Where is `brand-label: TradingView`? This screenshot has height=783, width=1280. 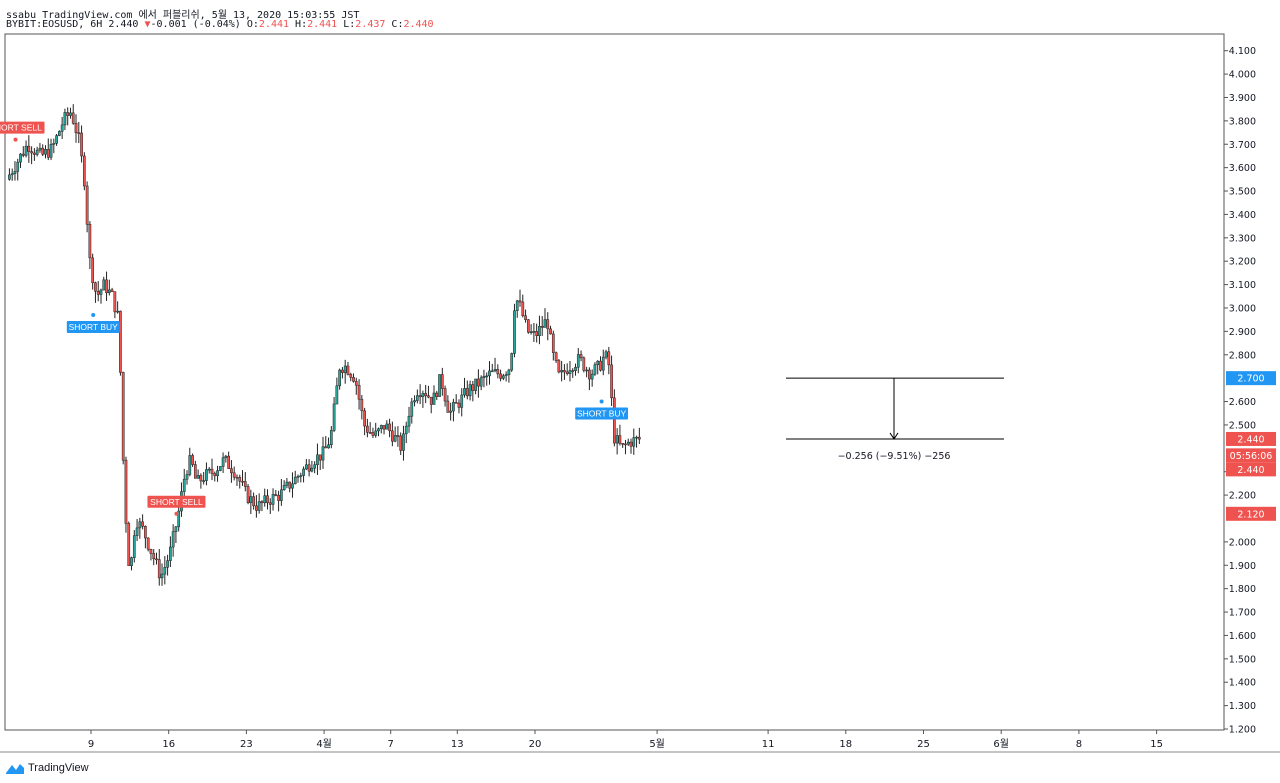 brand-label: TradingView is located at coordinates (58, 768).